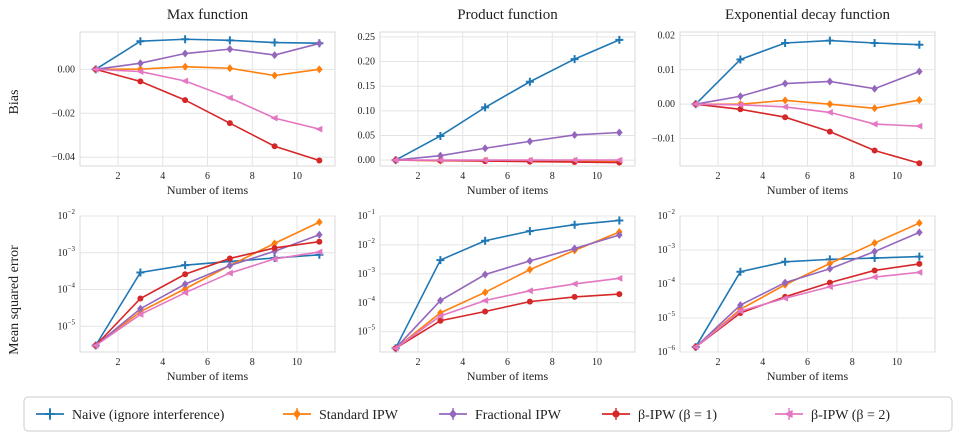 The height and width of the screenshot is (439, 961). What do you see at coordinates (807, 15) in the screenshot?
I see `panel-title: Exponential decay function` at bounding box center [807, 15].